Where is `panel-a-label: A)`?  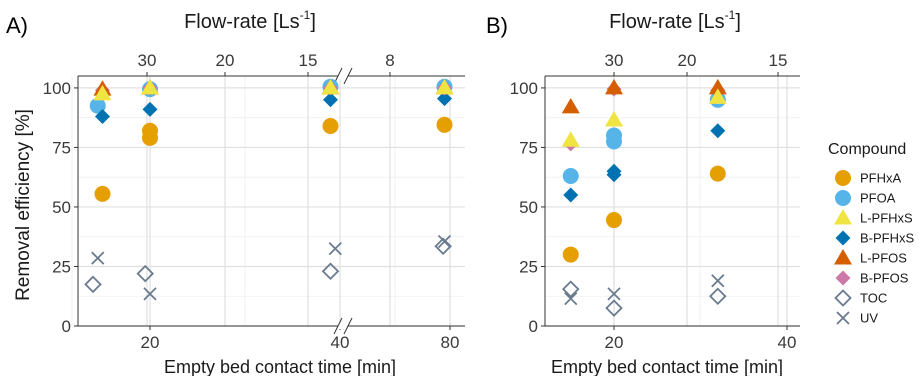
panel-a-label: A) is located at coordinates (17, 25).